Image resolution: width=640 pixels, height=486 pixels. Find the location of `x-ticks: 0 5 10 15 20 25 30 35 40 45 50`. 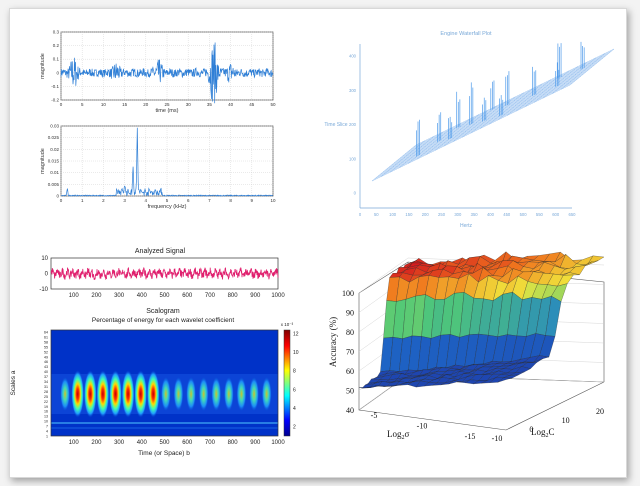

x-ticks: 0 5 10 15 20 25 30 35 40 45 50 is located at coordinates (168, 104).